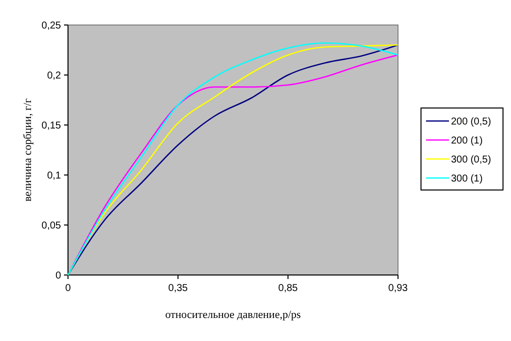 This screenshot has height=341, width=511. I want to click on legend-label: 200 (1), so click(467, 141).